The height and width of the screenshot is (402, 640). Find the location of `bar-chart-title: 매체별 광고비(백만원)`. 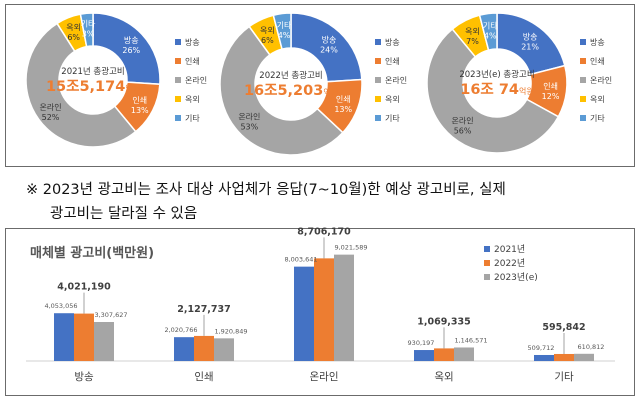

bar-chart-title: 매체별 광고비(백만원) is located at coordinates (92, 253).